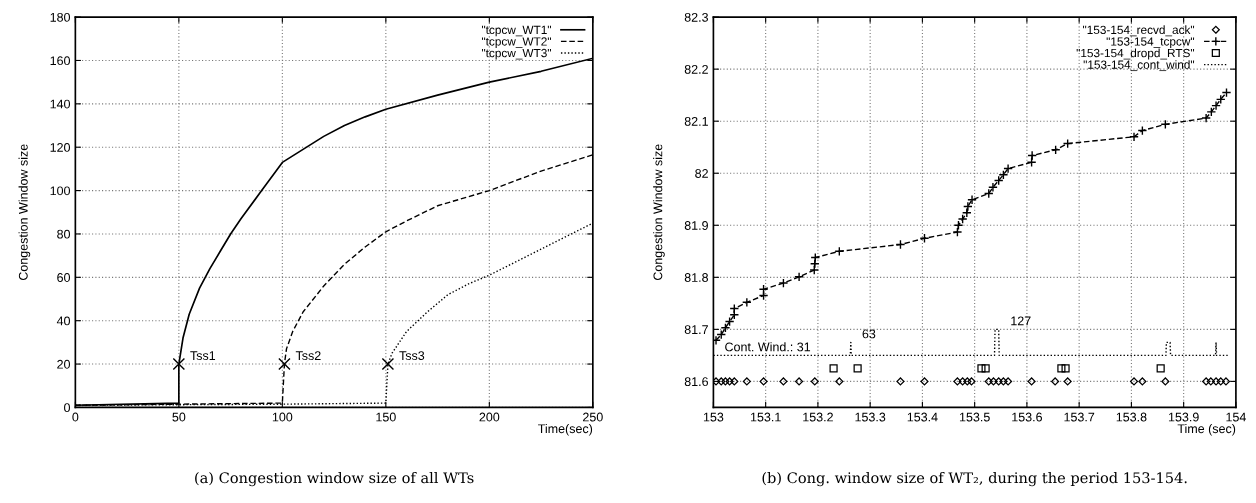 The height and width of the screenshot is (503, 1256). What do you see at coordinates (1206, 429) in the screenshot?
I see `x-axis-title: Time (sec)` at bounding box center [1206, 429].